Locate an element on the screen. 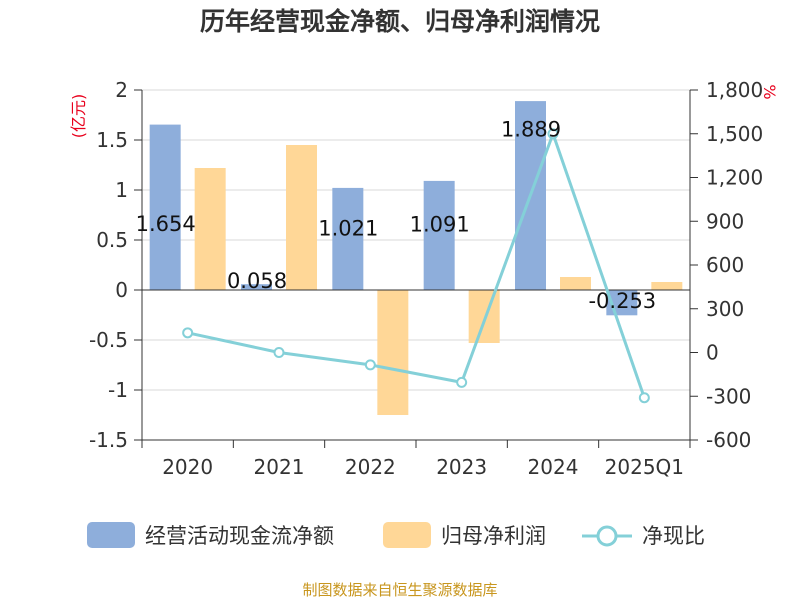 Image resolution: width=800 pixels, height=600 pixels. x-tick-label: 2022 is located at coordinates (370, 467).